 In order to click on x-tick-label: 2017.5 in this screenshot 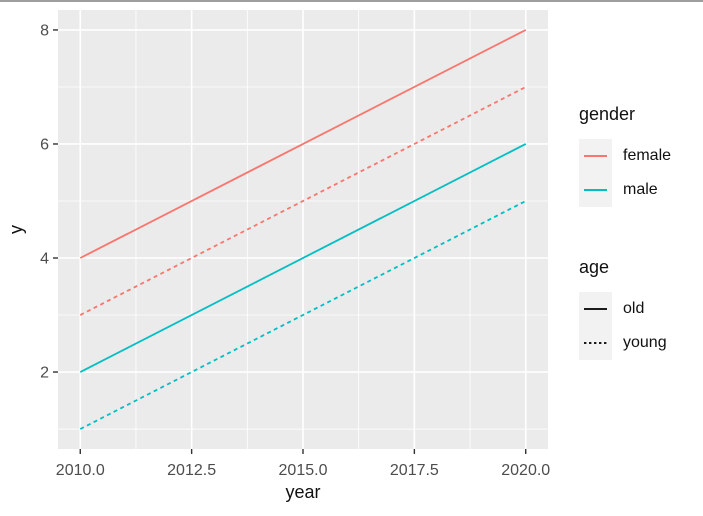, I will do `click(414, 470)`.